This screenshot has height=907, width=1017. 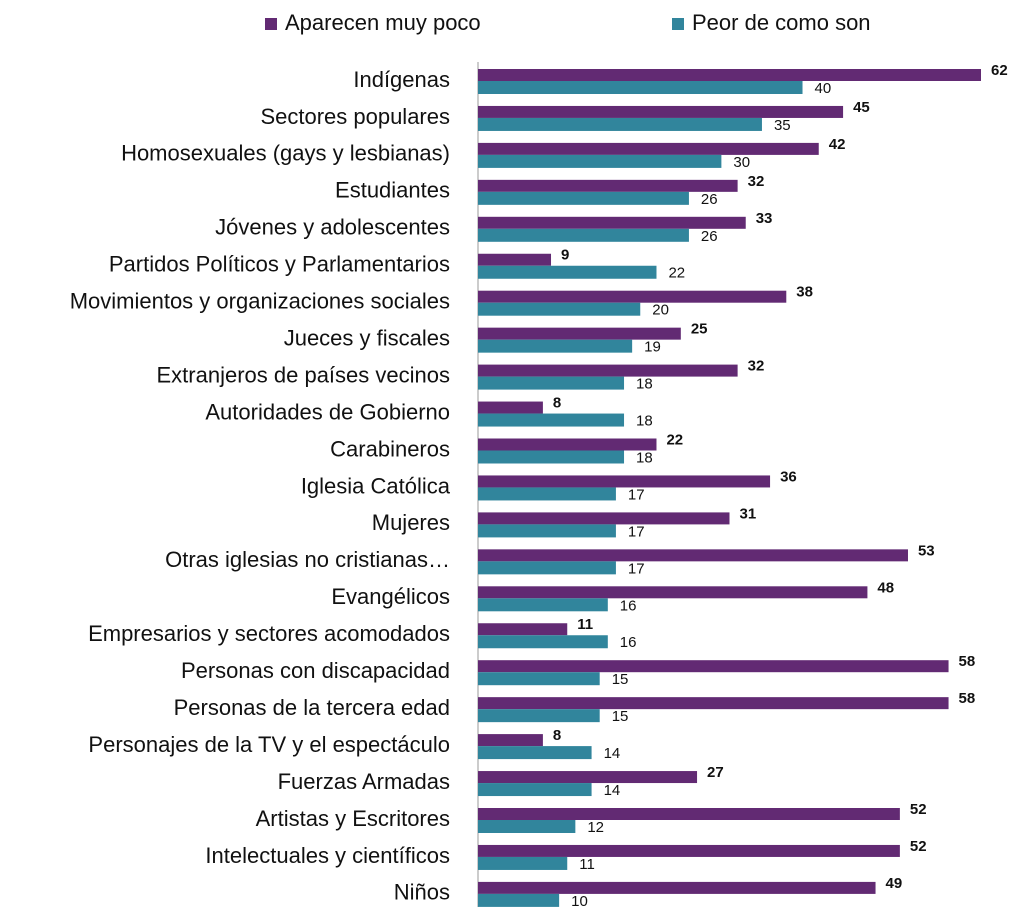 What do you see at coordinates (764, 218) in the screenshot?
I see `value-label: 33` at bounding box center [764, 218].